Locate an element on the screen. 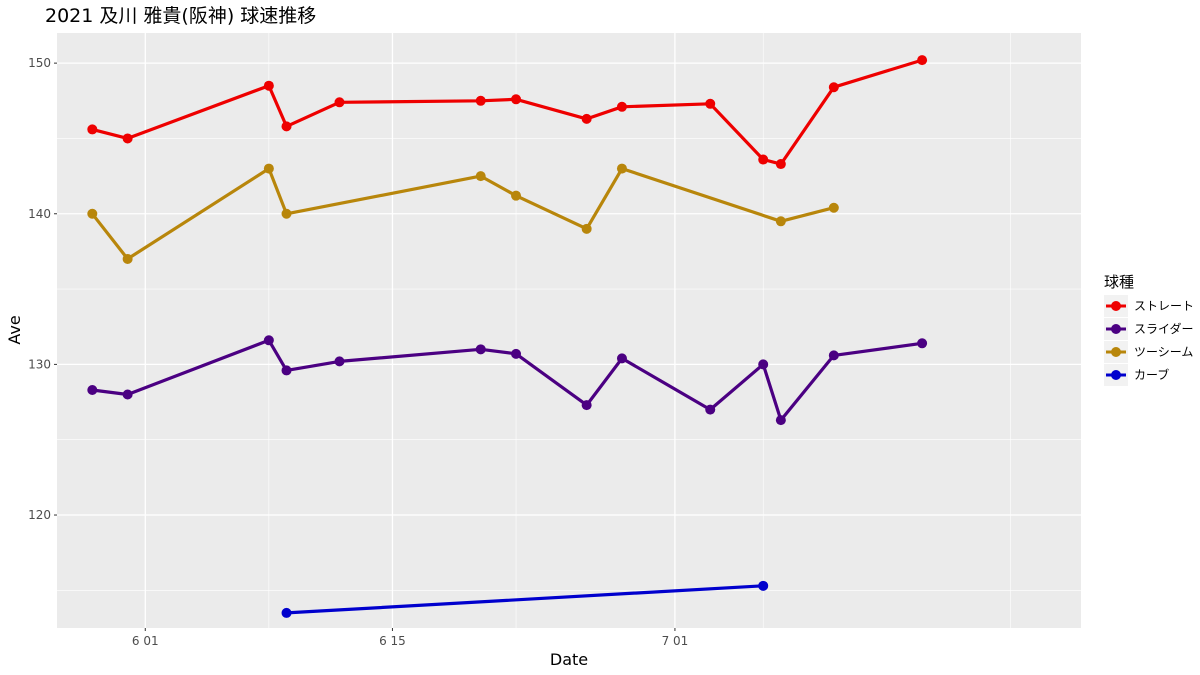 The image size is (1200, 675). legend-item: カーブ is located at coordinates (1136, 375).